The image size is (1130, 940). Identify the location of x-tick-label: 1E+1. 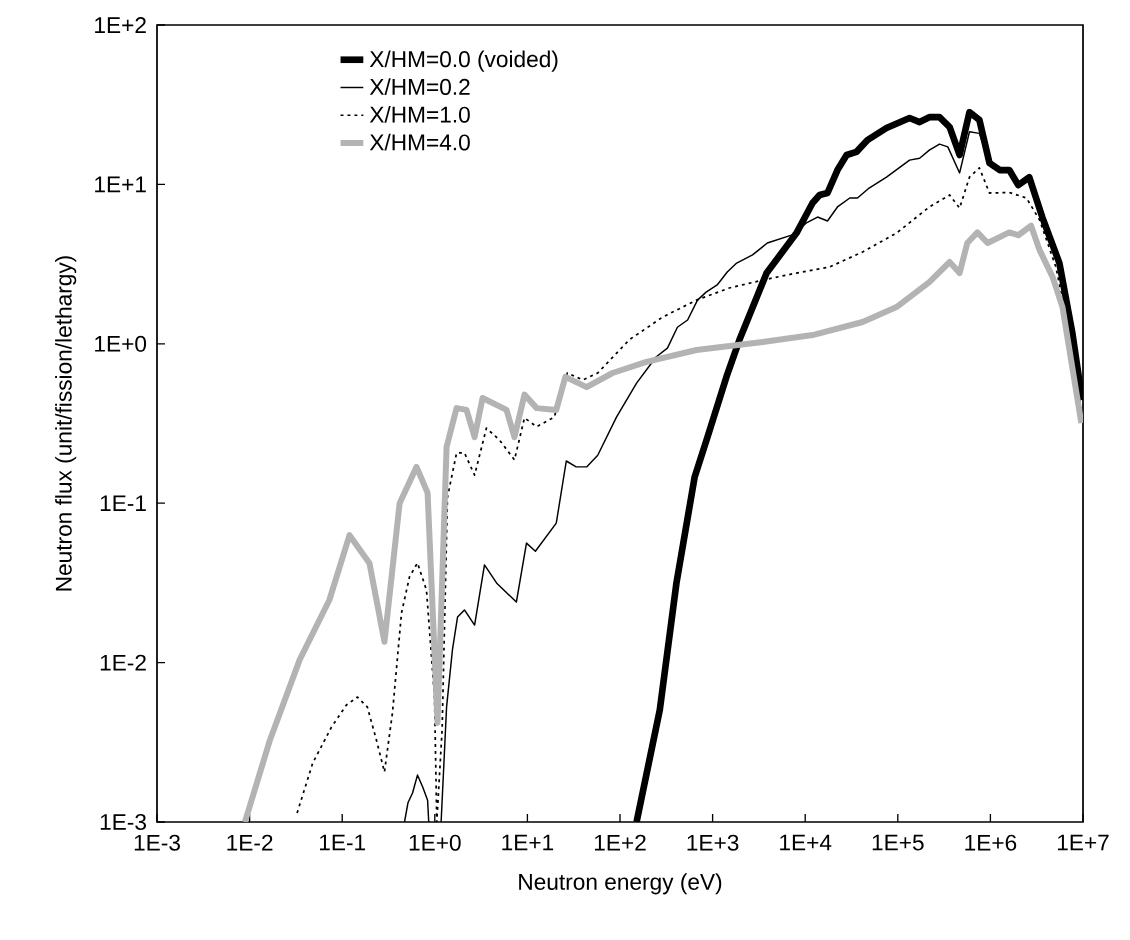
(528, 842).